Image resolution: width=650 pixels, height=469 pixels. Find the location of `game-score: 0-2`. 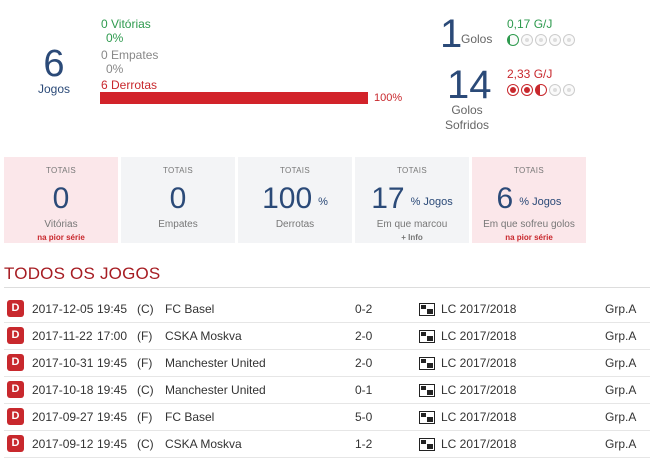

game-score: 0-2 is located at coordinates (364, 309).